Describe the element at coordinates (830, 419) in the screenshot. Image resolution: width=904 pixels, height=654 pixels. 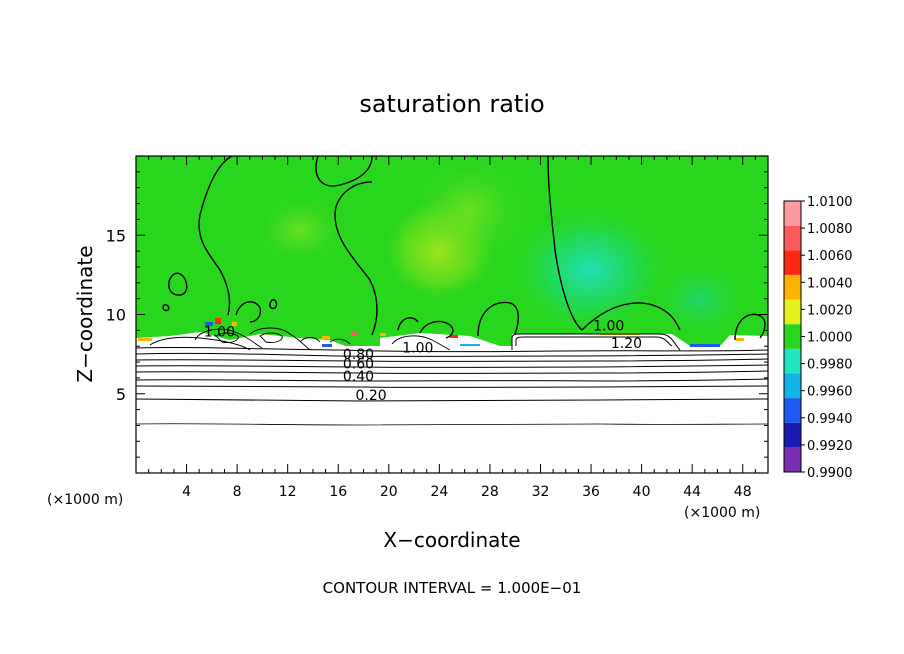
I see `colorbar-label: 0.9940` at that location.